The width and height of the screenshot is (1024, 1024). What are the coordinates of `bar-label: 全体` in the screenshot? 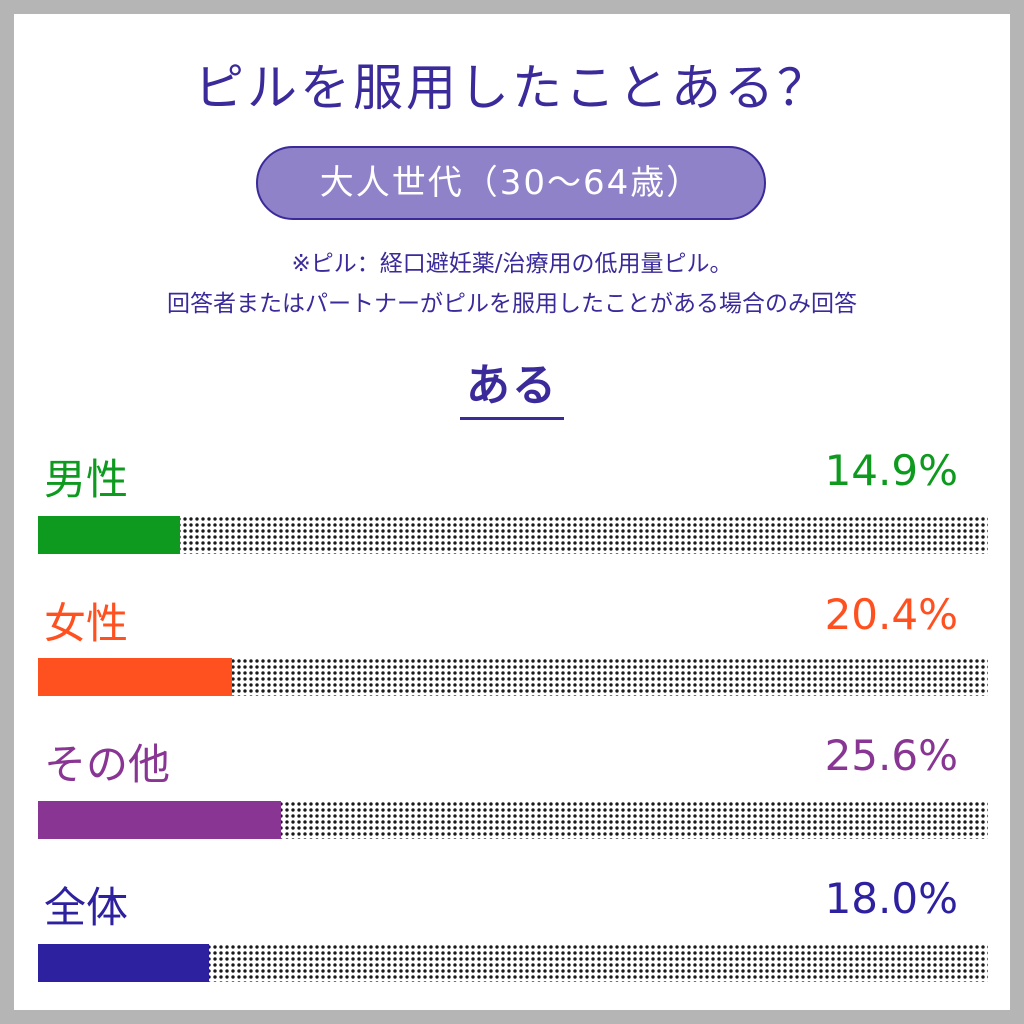 It's located at (86, 907).